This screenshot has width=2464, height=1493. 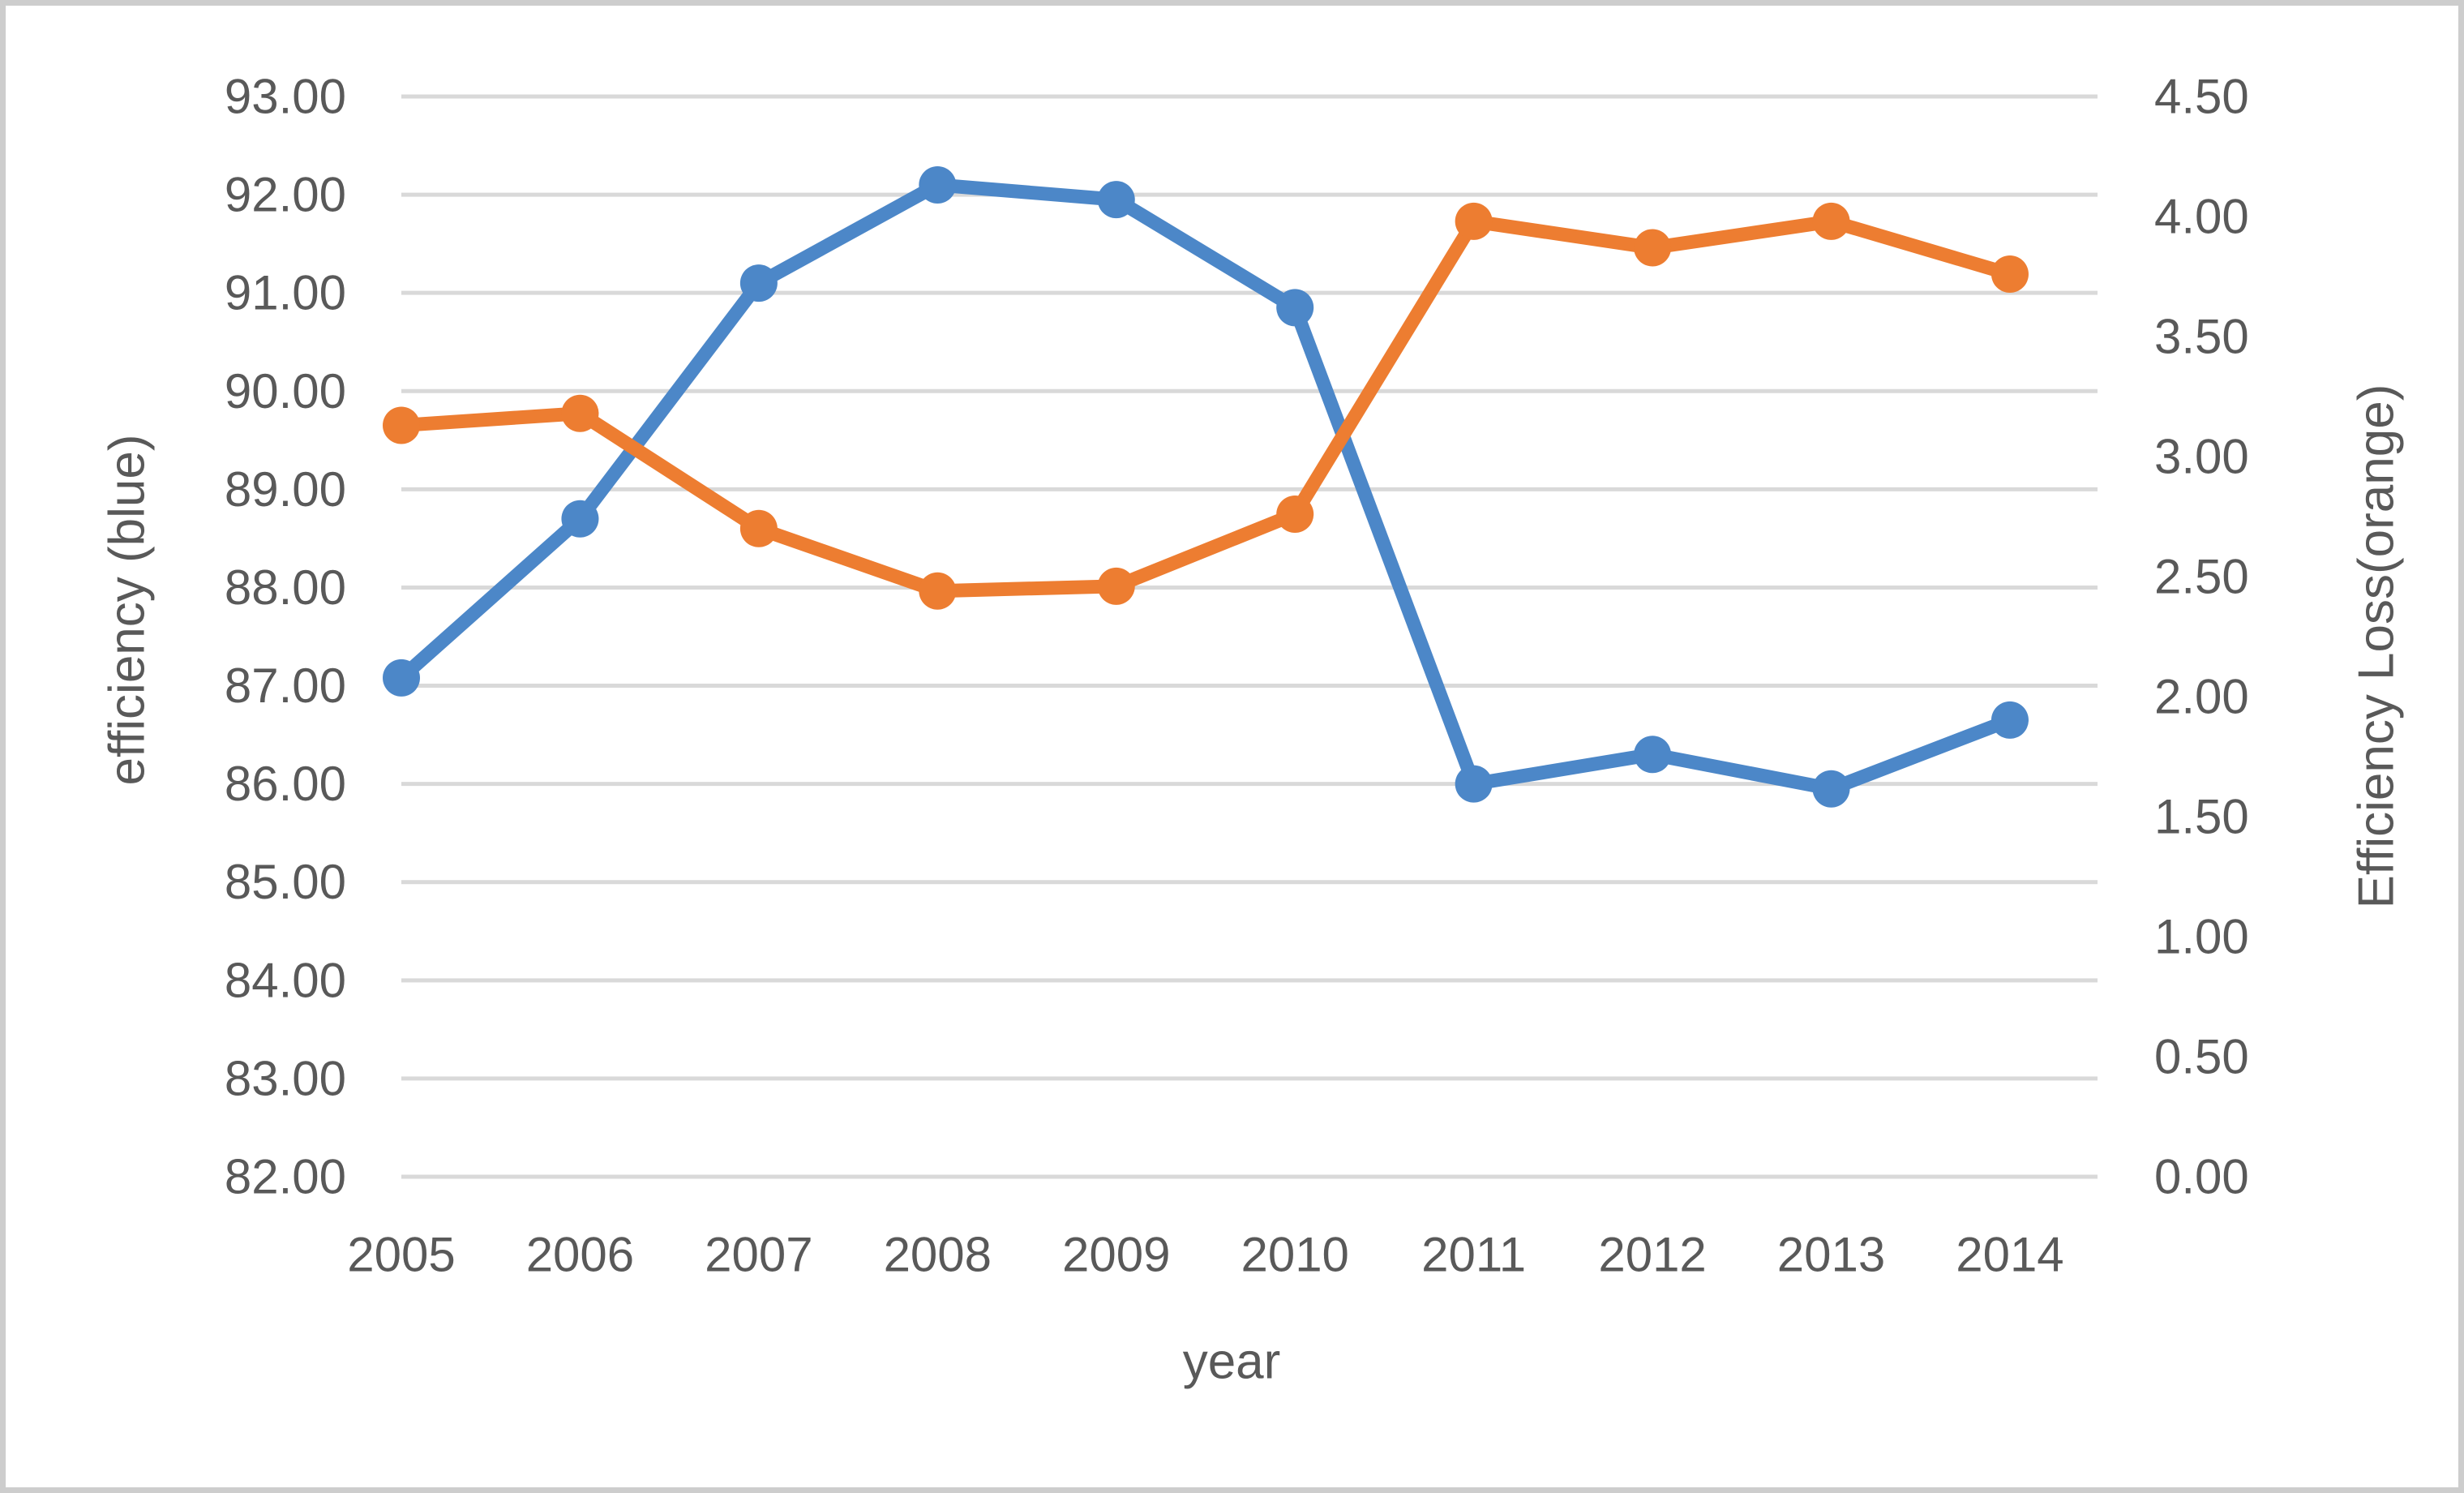 I want to click on y-right-tick-label: 4.50, so click(x=2201, y=97).